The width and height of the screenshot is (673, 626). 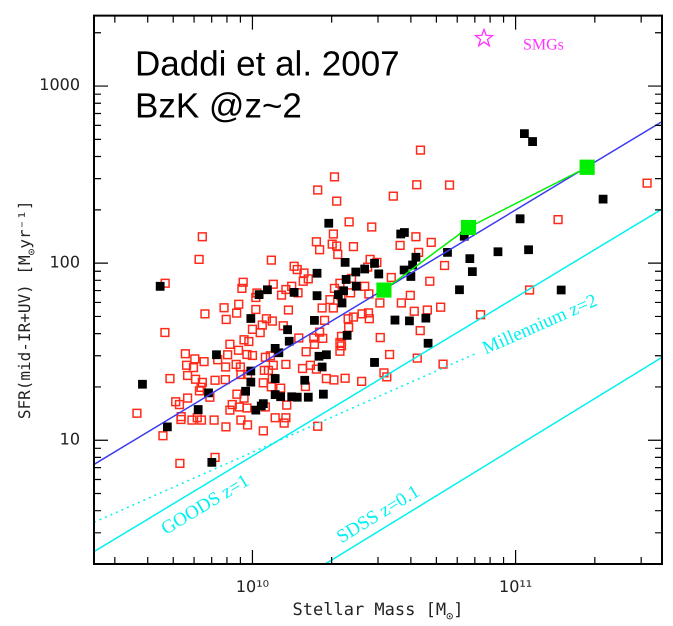 I want to click on x-tick-label: 10¹¹, so click(x=515, y=586).